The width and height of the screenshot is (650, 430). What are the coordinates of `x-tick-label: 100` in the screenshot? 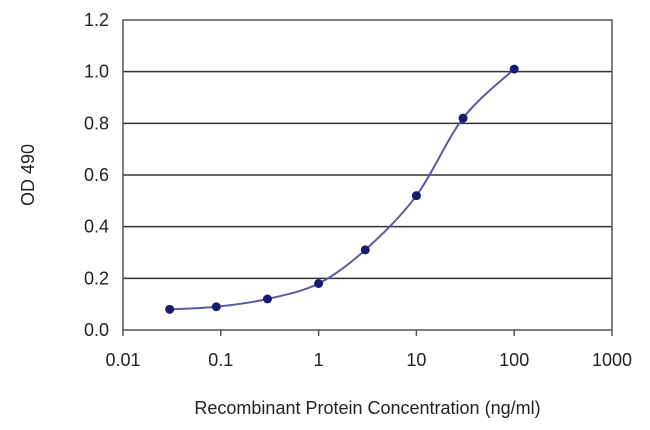 It's located at (514, 360).